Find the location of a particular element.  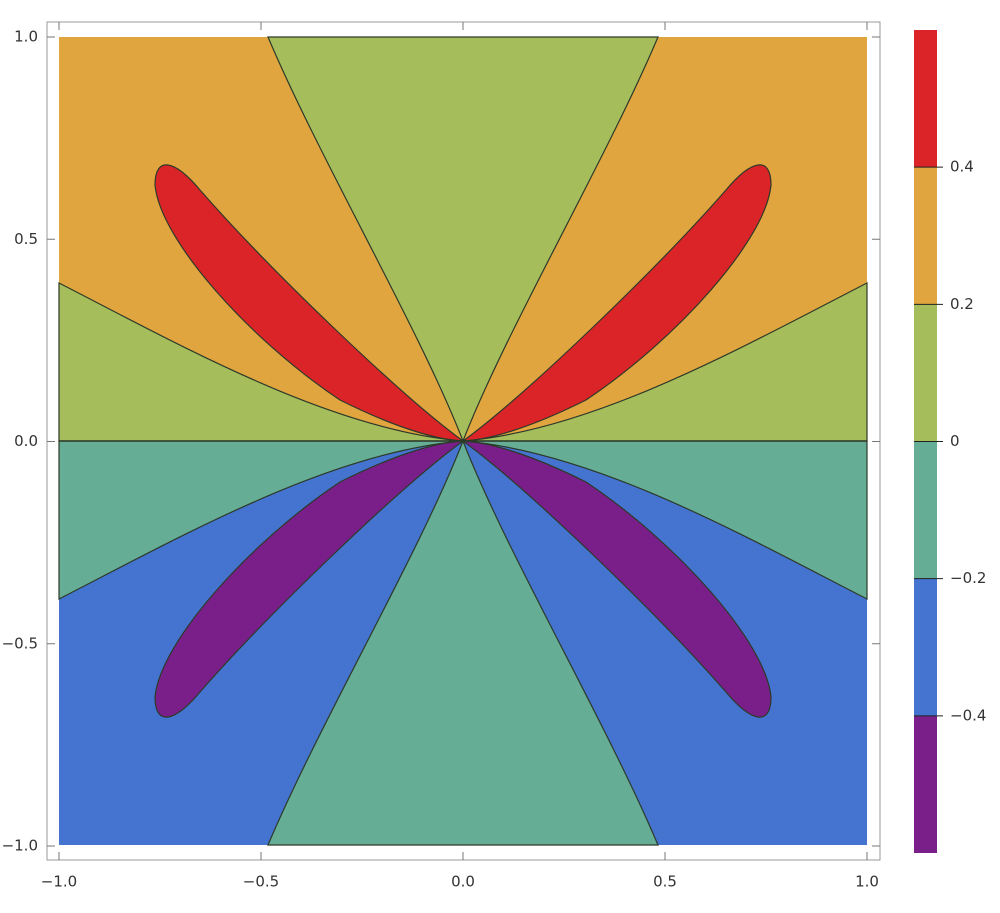

colorbar-label: −0.4 is located at coordinates (968, 715).